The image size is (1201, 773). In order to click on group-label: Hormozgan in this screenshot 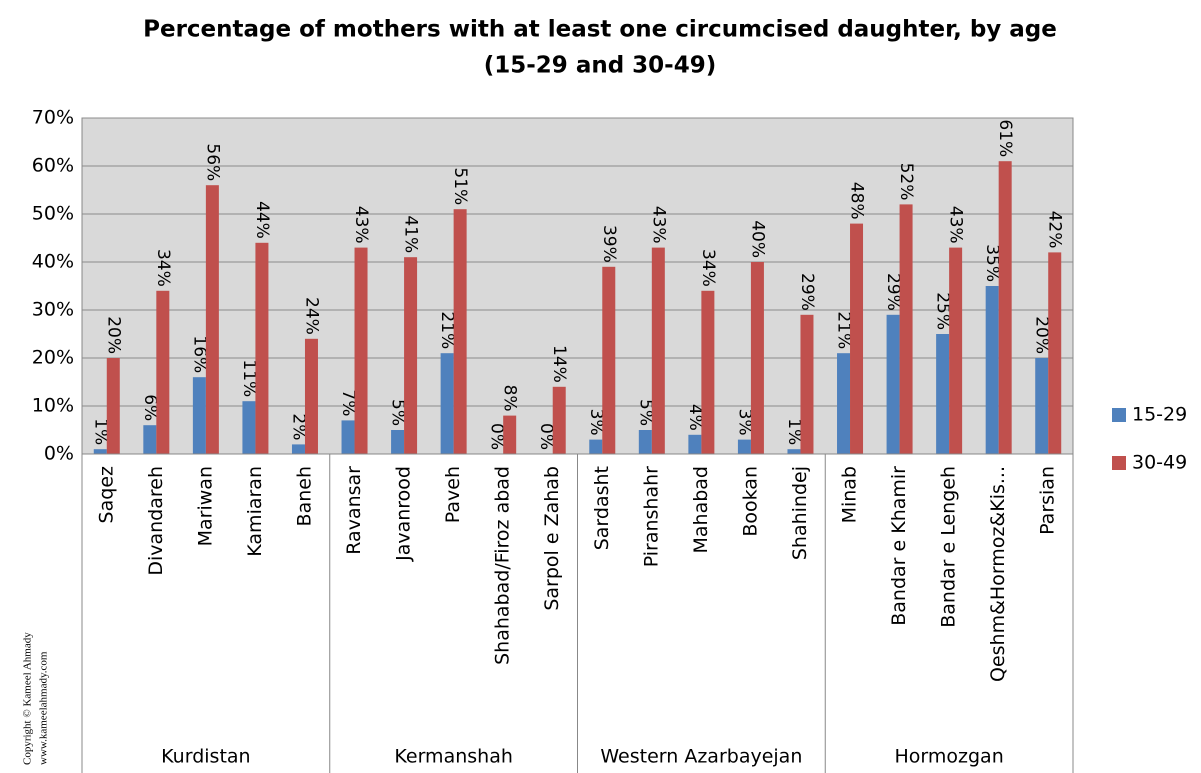, I will do `click(949, 757)`.